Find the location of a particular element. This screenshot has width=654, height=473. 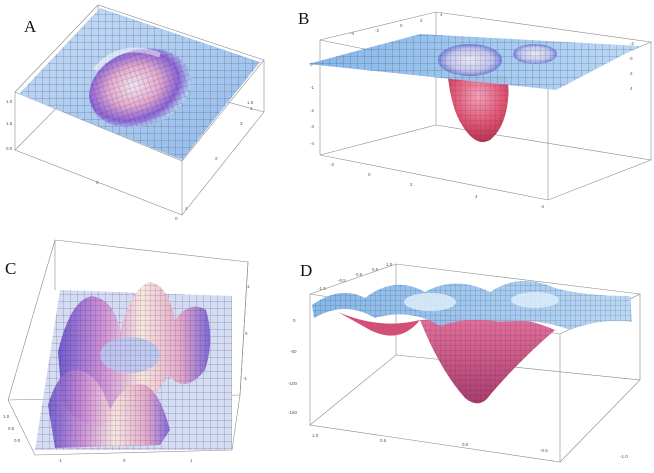

panel-c-tick: 0.0 is located at coordinates (17, 440).